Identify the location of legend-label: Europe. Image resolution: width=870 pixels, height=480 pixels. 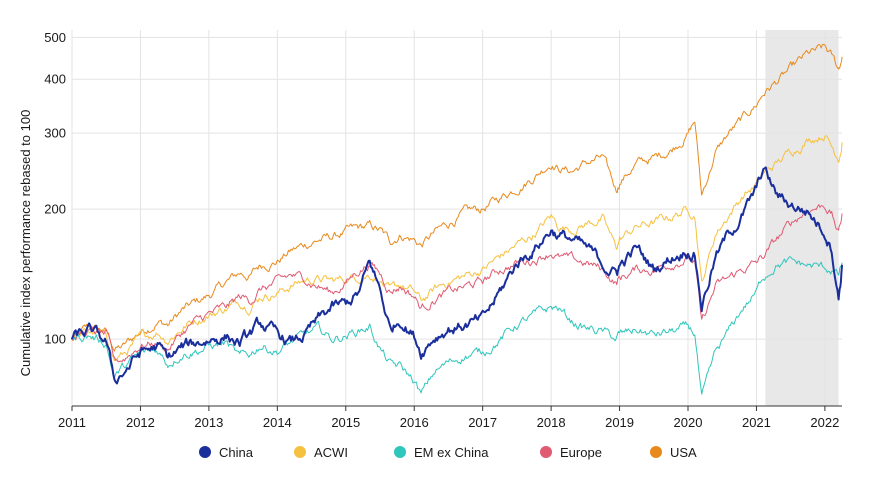
(581, 452).